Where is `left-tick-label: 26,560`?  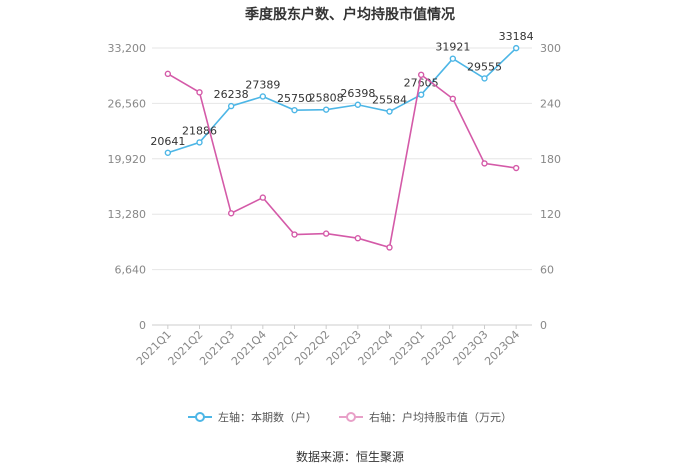
left-tick-label: 26,560 is located at coordinates (127, 103).